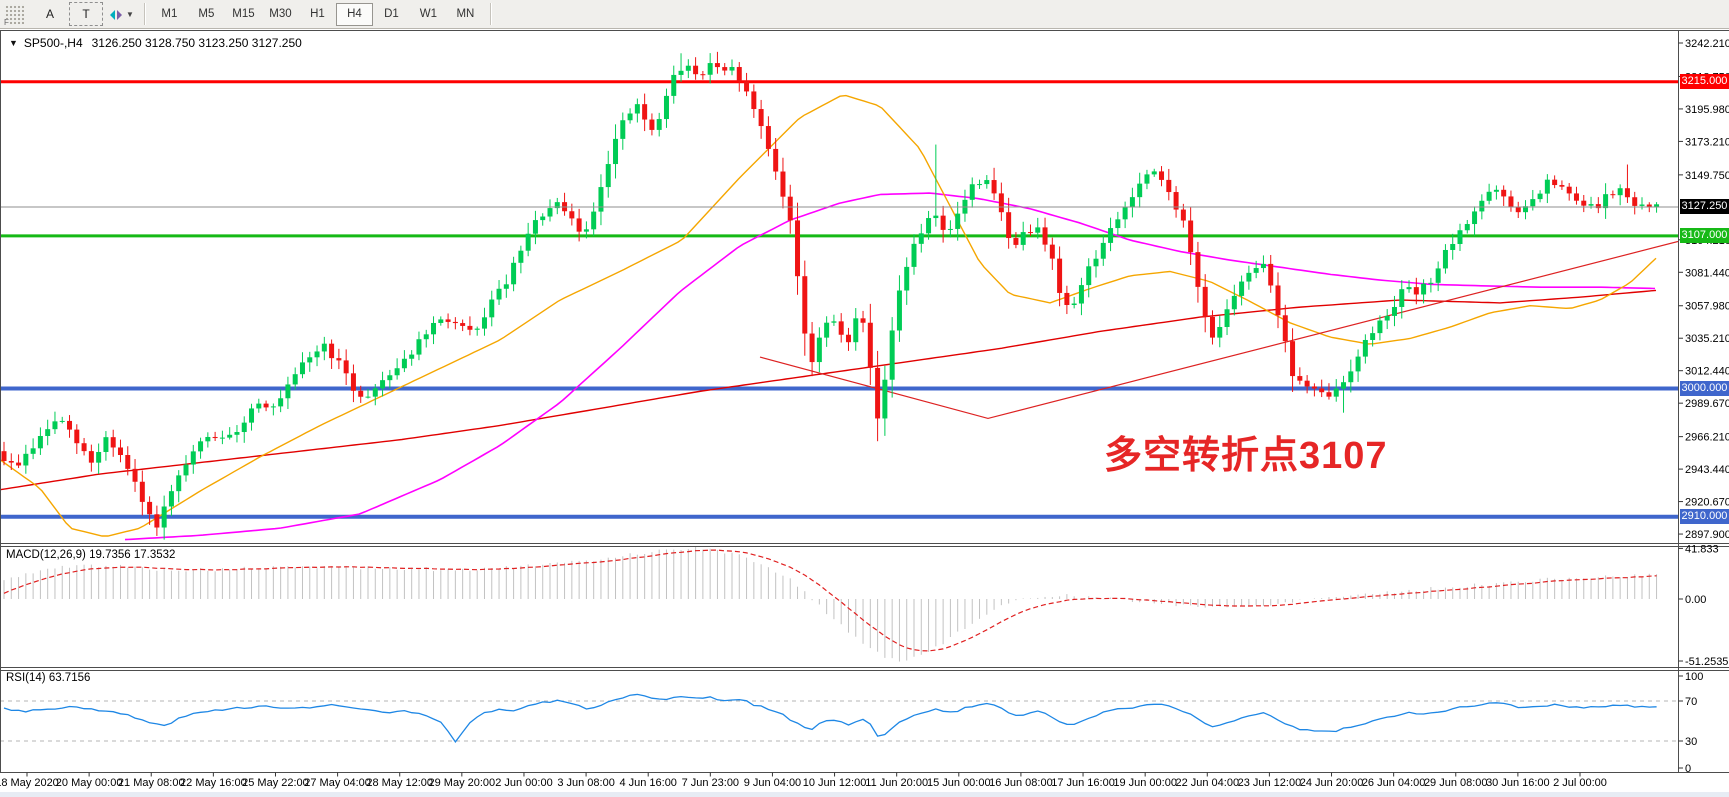 The height and width of the screenshot is (797, 1729). What do you see at coordinates (1707, 372) in the screenshot?
I see `price-tick-label: 3012.440` at bounding box center [1707, 372].